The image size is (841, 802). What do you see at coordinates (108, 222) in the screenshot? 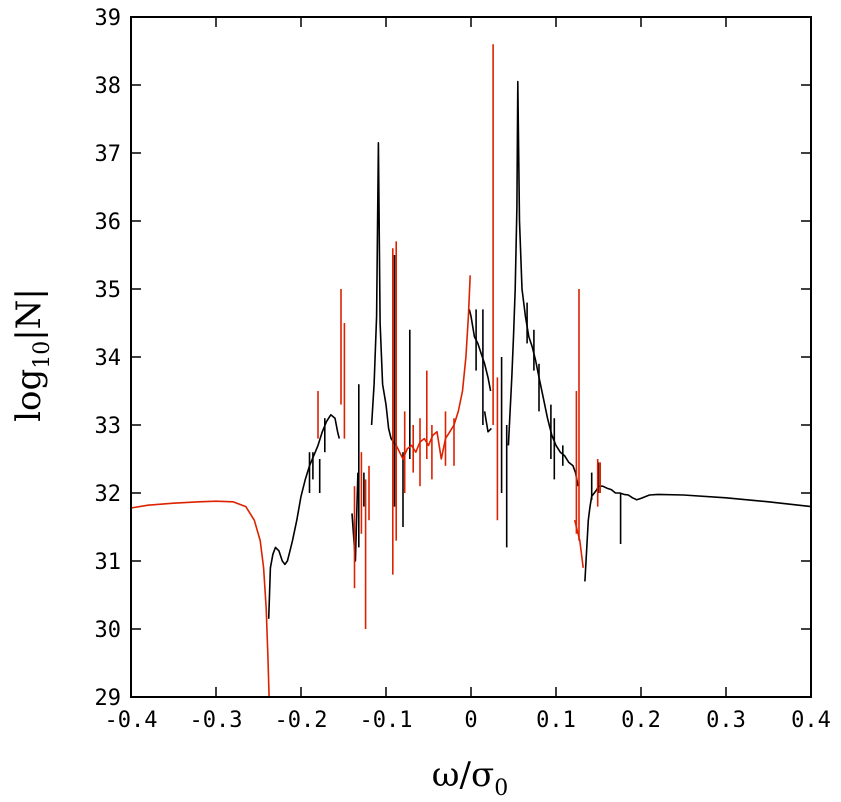
I see `y-tick-label: 36` at bounding box center [108, 222].